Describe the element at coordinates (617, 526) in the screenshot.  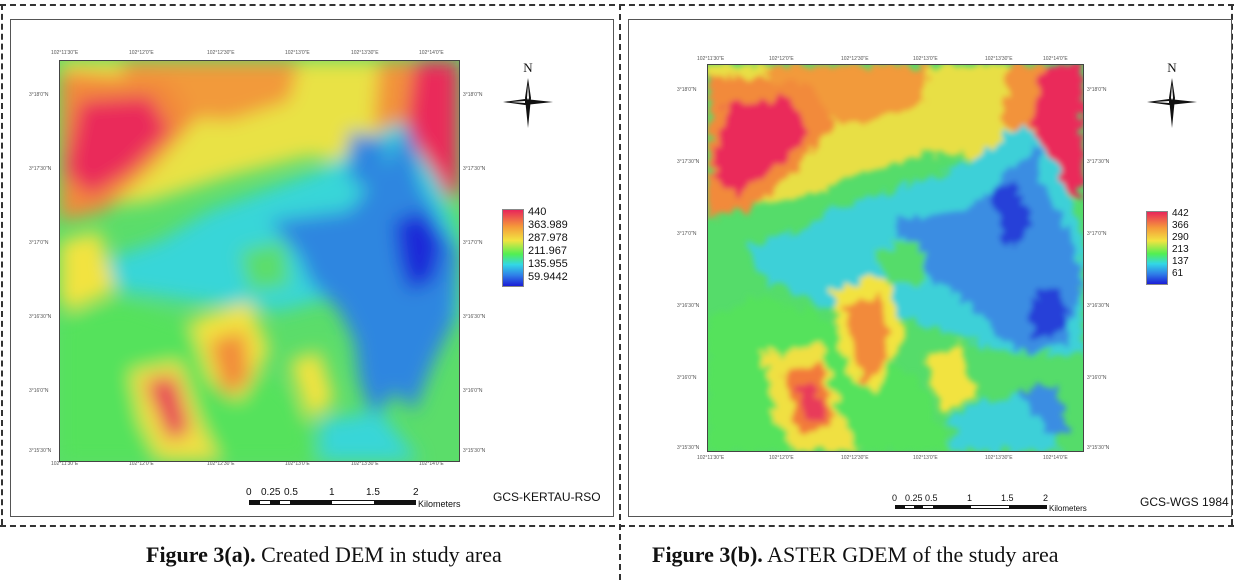
I see `middle-dashed-line` at that location.